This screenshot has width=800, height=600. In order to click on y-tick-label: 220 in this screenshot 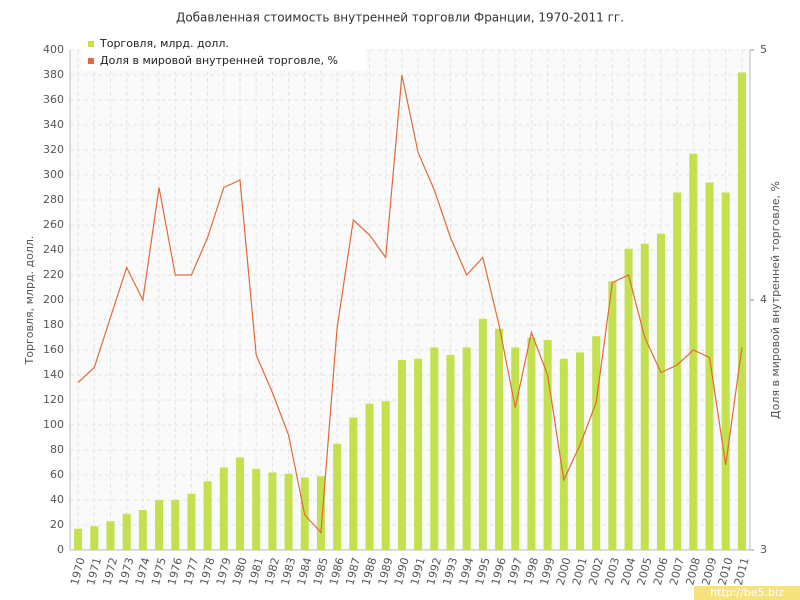, I will do `click(53, 274)`.